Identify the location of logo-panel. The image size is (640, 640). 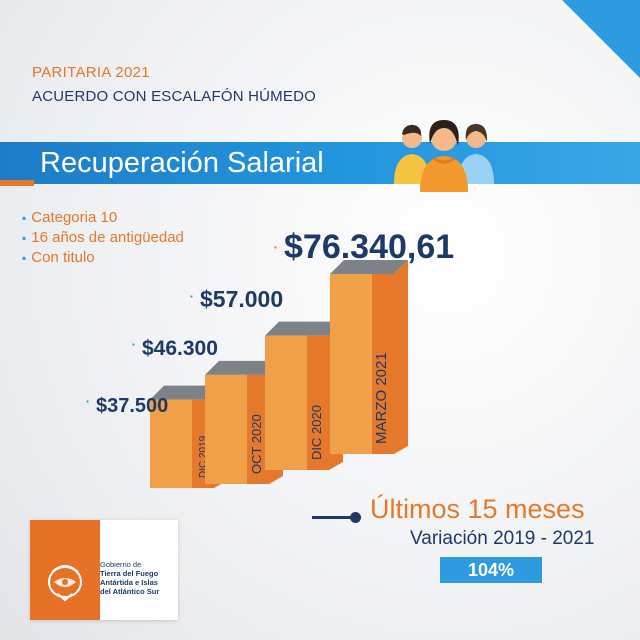
(65, 570).